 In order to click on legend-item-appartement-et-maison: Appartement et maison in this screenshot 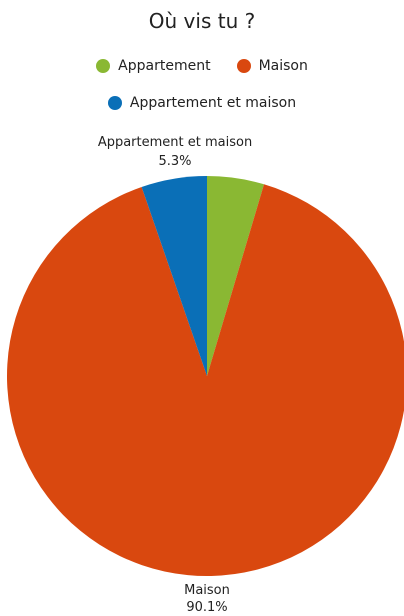, I will do `click(202, 103)`.